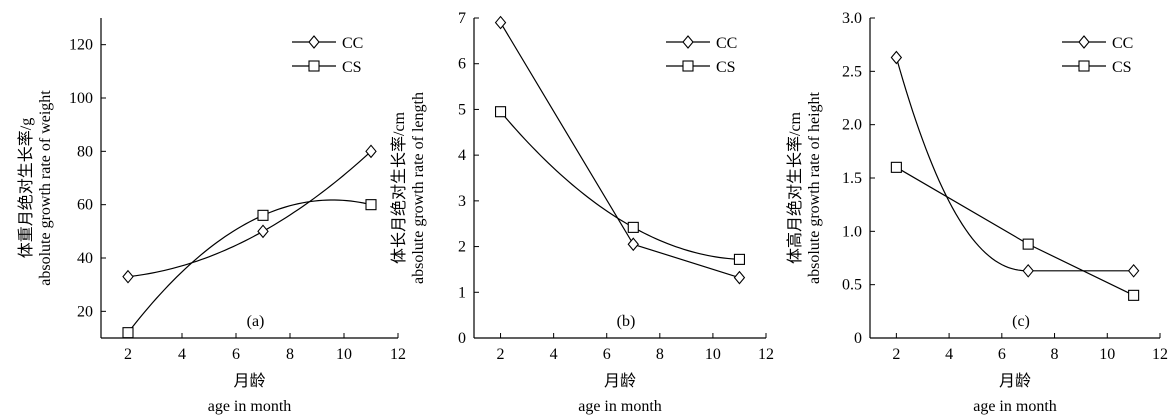 The height and width of the screenshot is (418, 1171). I want to click on y-axis-label-en: absolute growth rate of weight, so click(45, 188).